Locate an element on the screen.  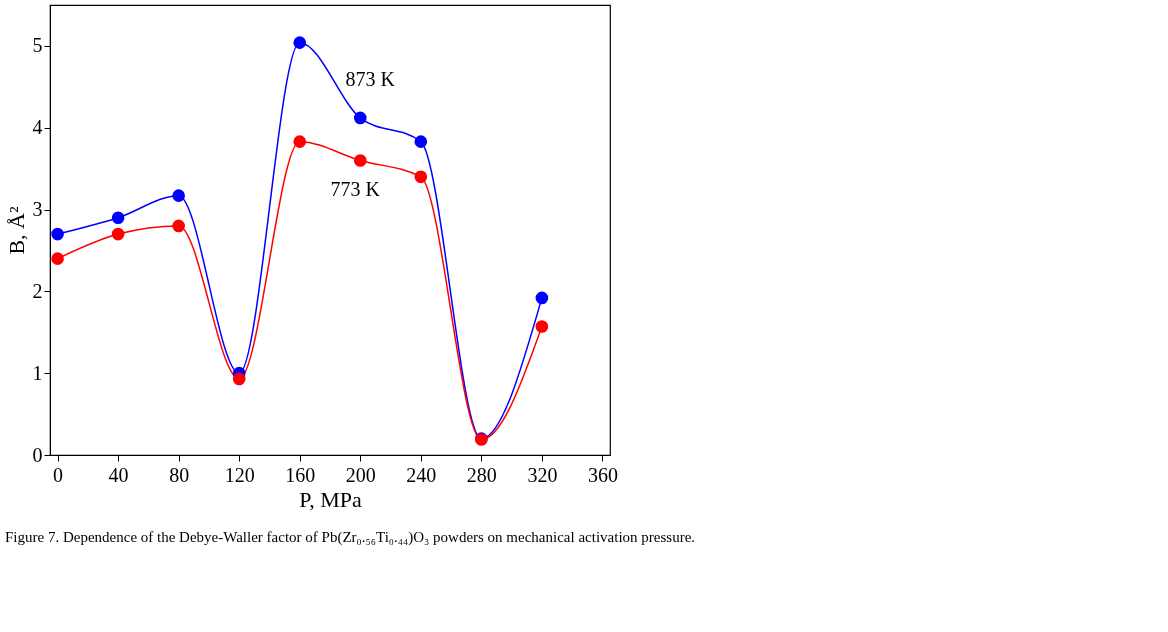
series-label: 773 K is located at coordinates (355, 189).